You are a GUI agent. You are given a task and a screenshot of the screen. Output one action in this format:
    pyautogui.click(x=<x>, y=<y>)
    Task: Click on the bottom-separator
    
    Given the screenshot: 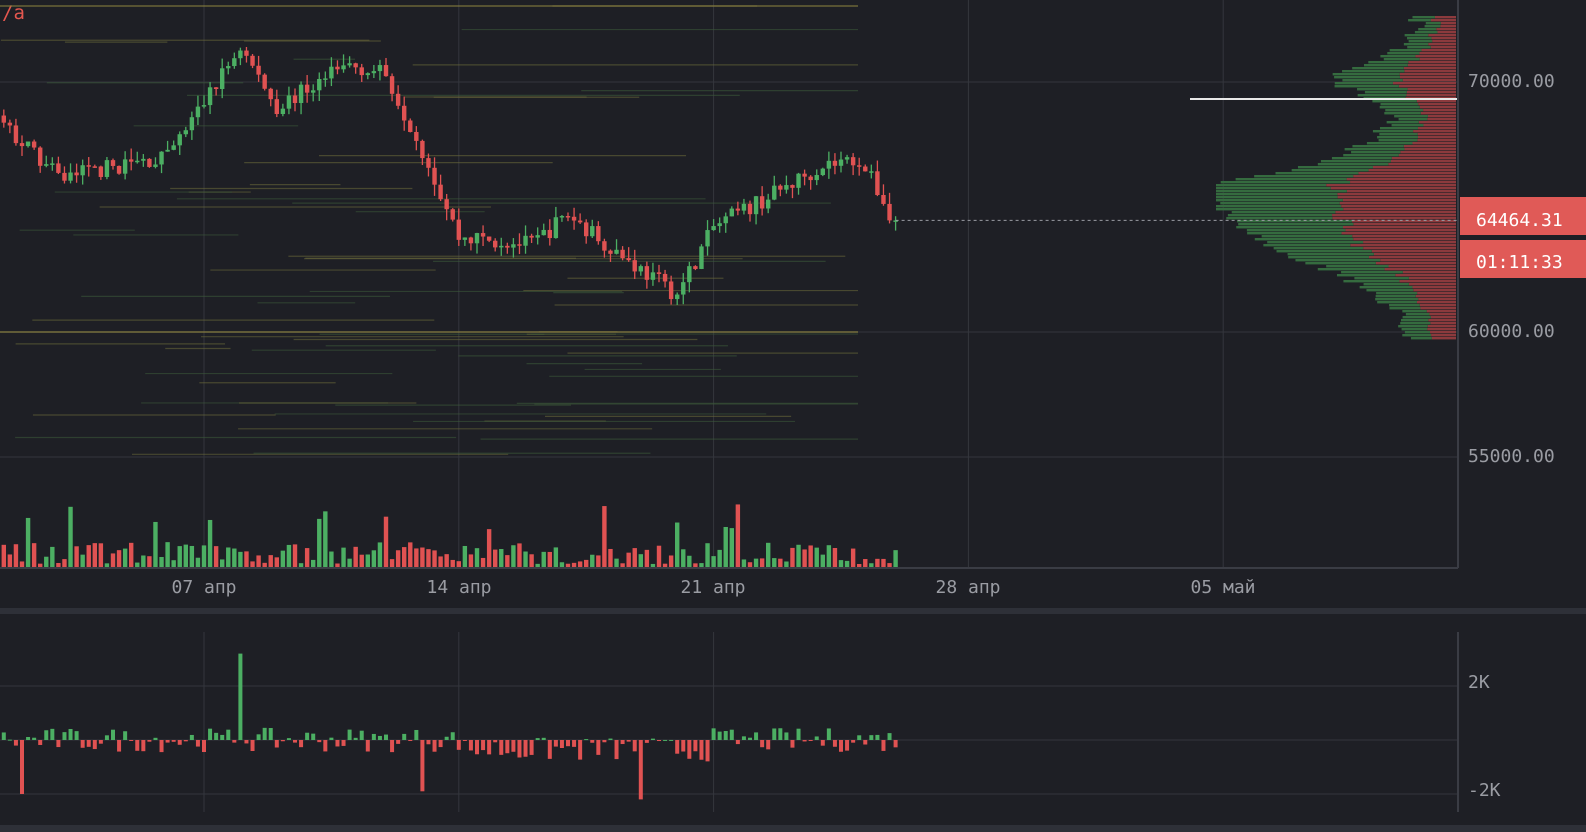 What is the action you would take?
    pyautogui.click(x=793, y=828)
    